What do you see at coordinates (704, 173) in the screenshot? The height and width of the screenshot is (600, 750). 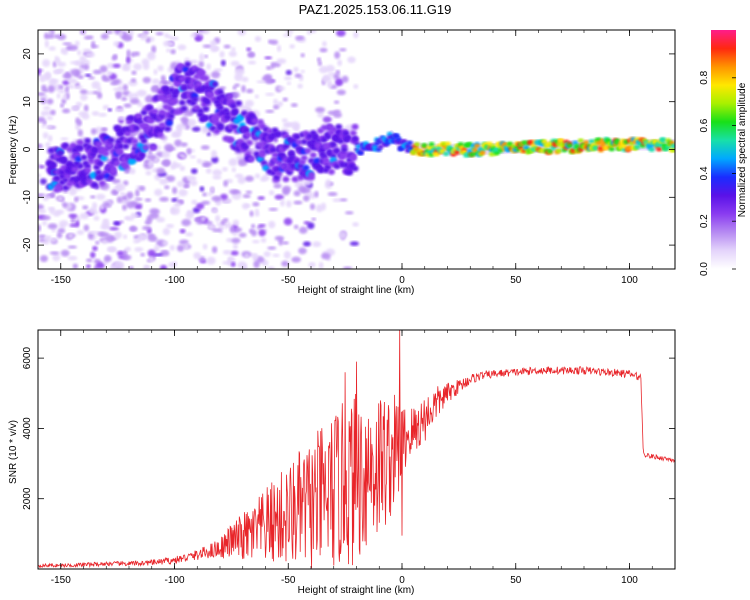 I see `colorbar-tick-label: 0.4` at bounding box center [704, 173].